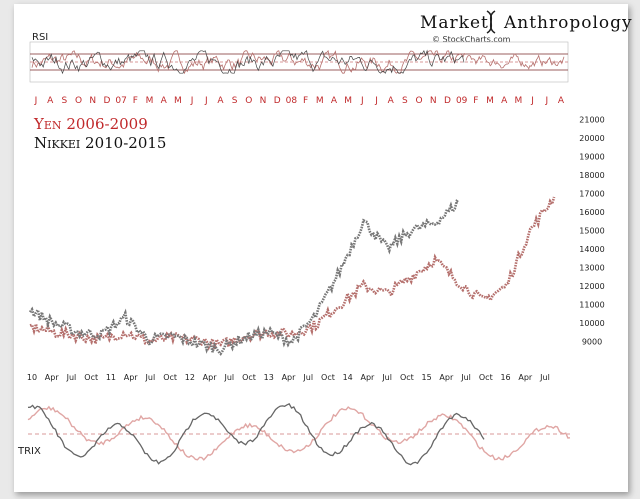 The height and width of the screenshot is (499, 640). Describe the element at coordinates (591, 230) in the screenshot. I see `price-y-tick-label: 15000` at that location.